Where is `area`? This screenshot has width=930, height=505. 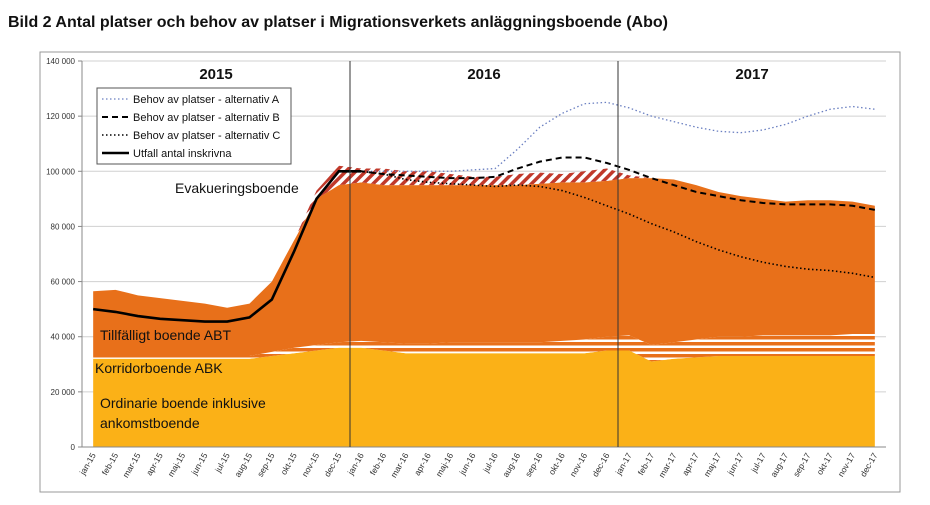
area is located at coordinates (484, 347).